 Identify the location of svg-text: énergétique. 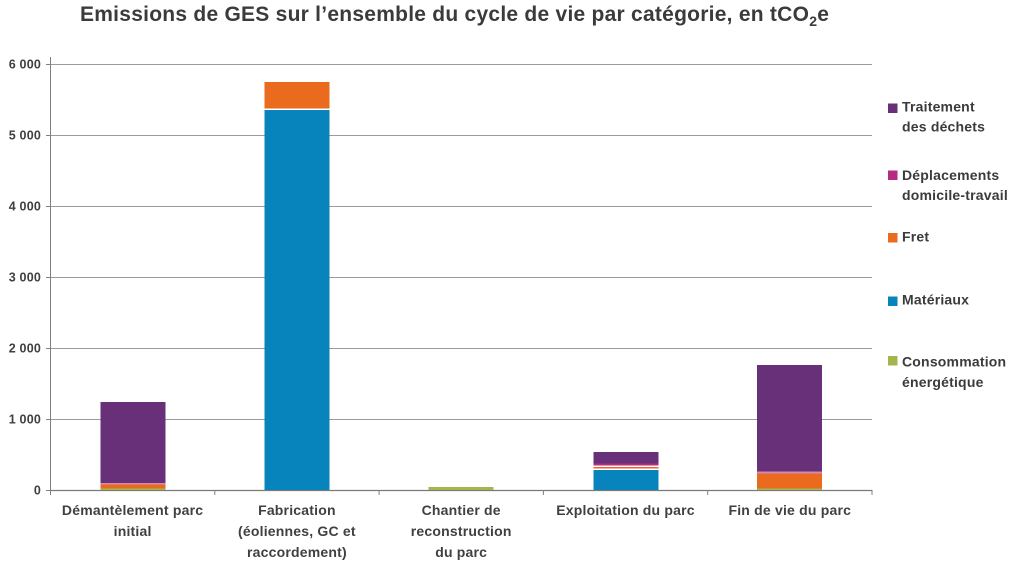
(943, 382).